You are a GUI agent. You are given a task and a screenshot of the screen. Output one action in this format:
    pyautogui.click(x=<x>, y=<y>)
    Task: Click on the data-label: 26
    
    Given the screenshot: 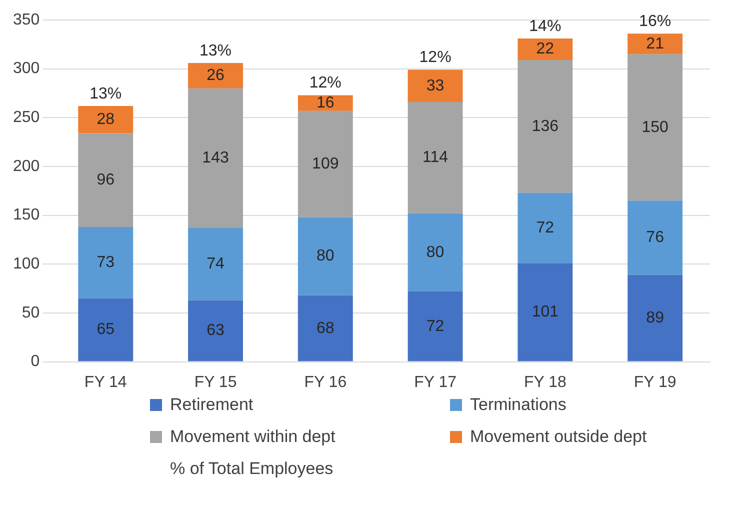 What is the action you would take?
    pyautogui.click(x=215, y=75)
    